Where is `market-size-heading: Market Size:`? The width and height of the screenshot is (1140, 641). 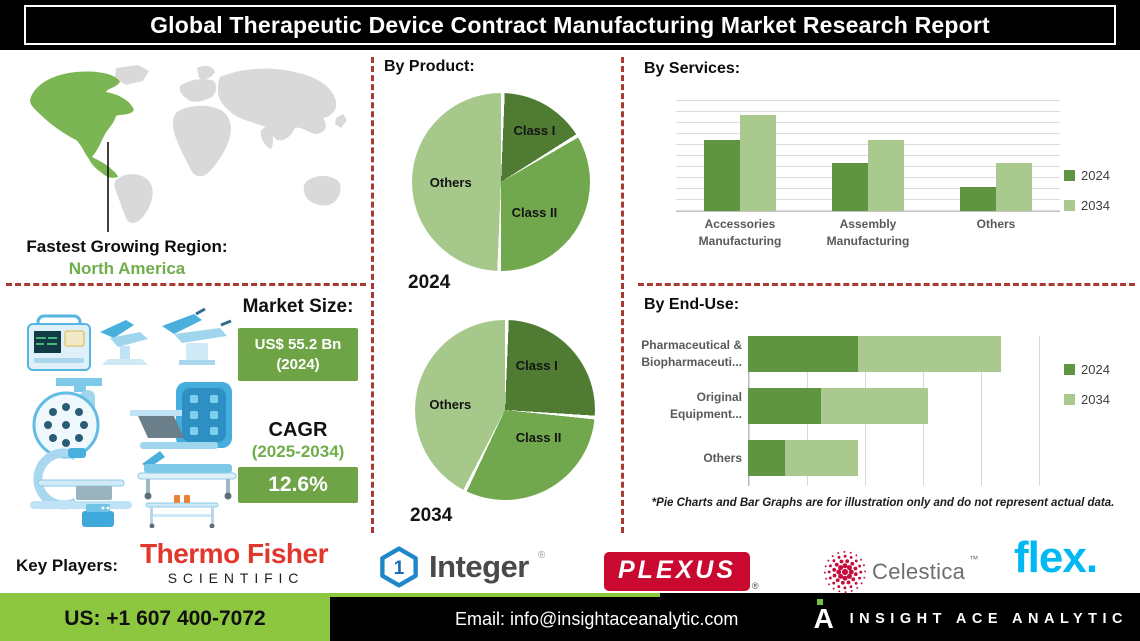
market-size-heading: Market Size: is located at coordinates (298, 306).